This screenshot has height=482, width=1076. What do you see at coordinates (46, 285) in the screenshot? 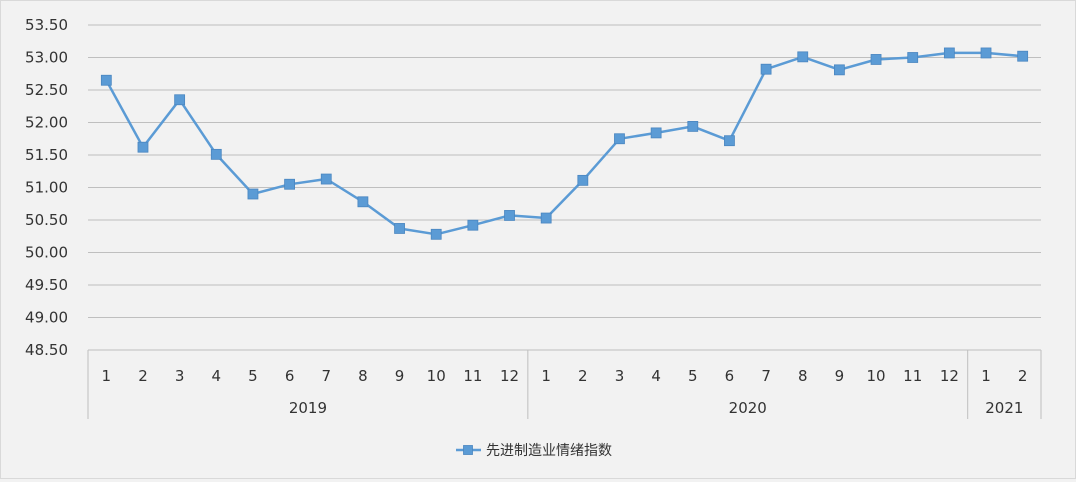
I see `y-tick-label: 49.50` at bounding box center [46, 285].